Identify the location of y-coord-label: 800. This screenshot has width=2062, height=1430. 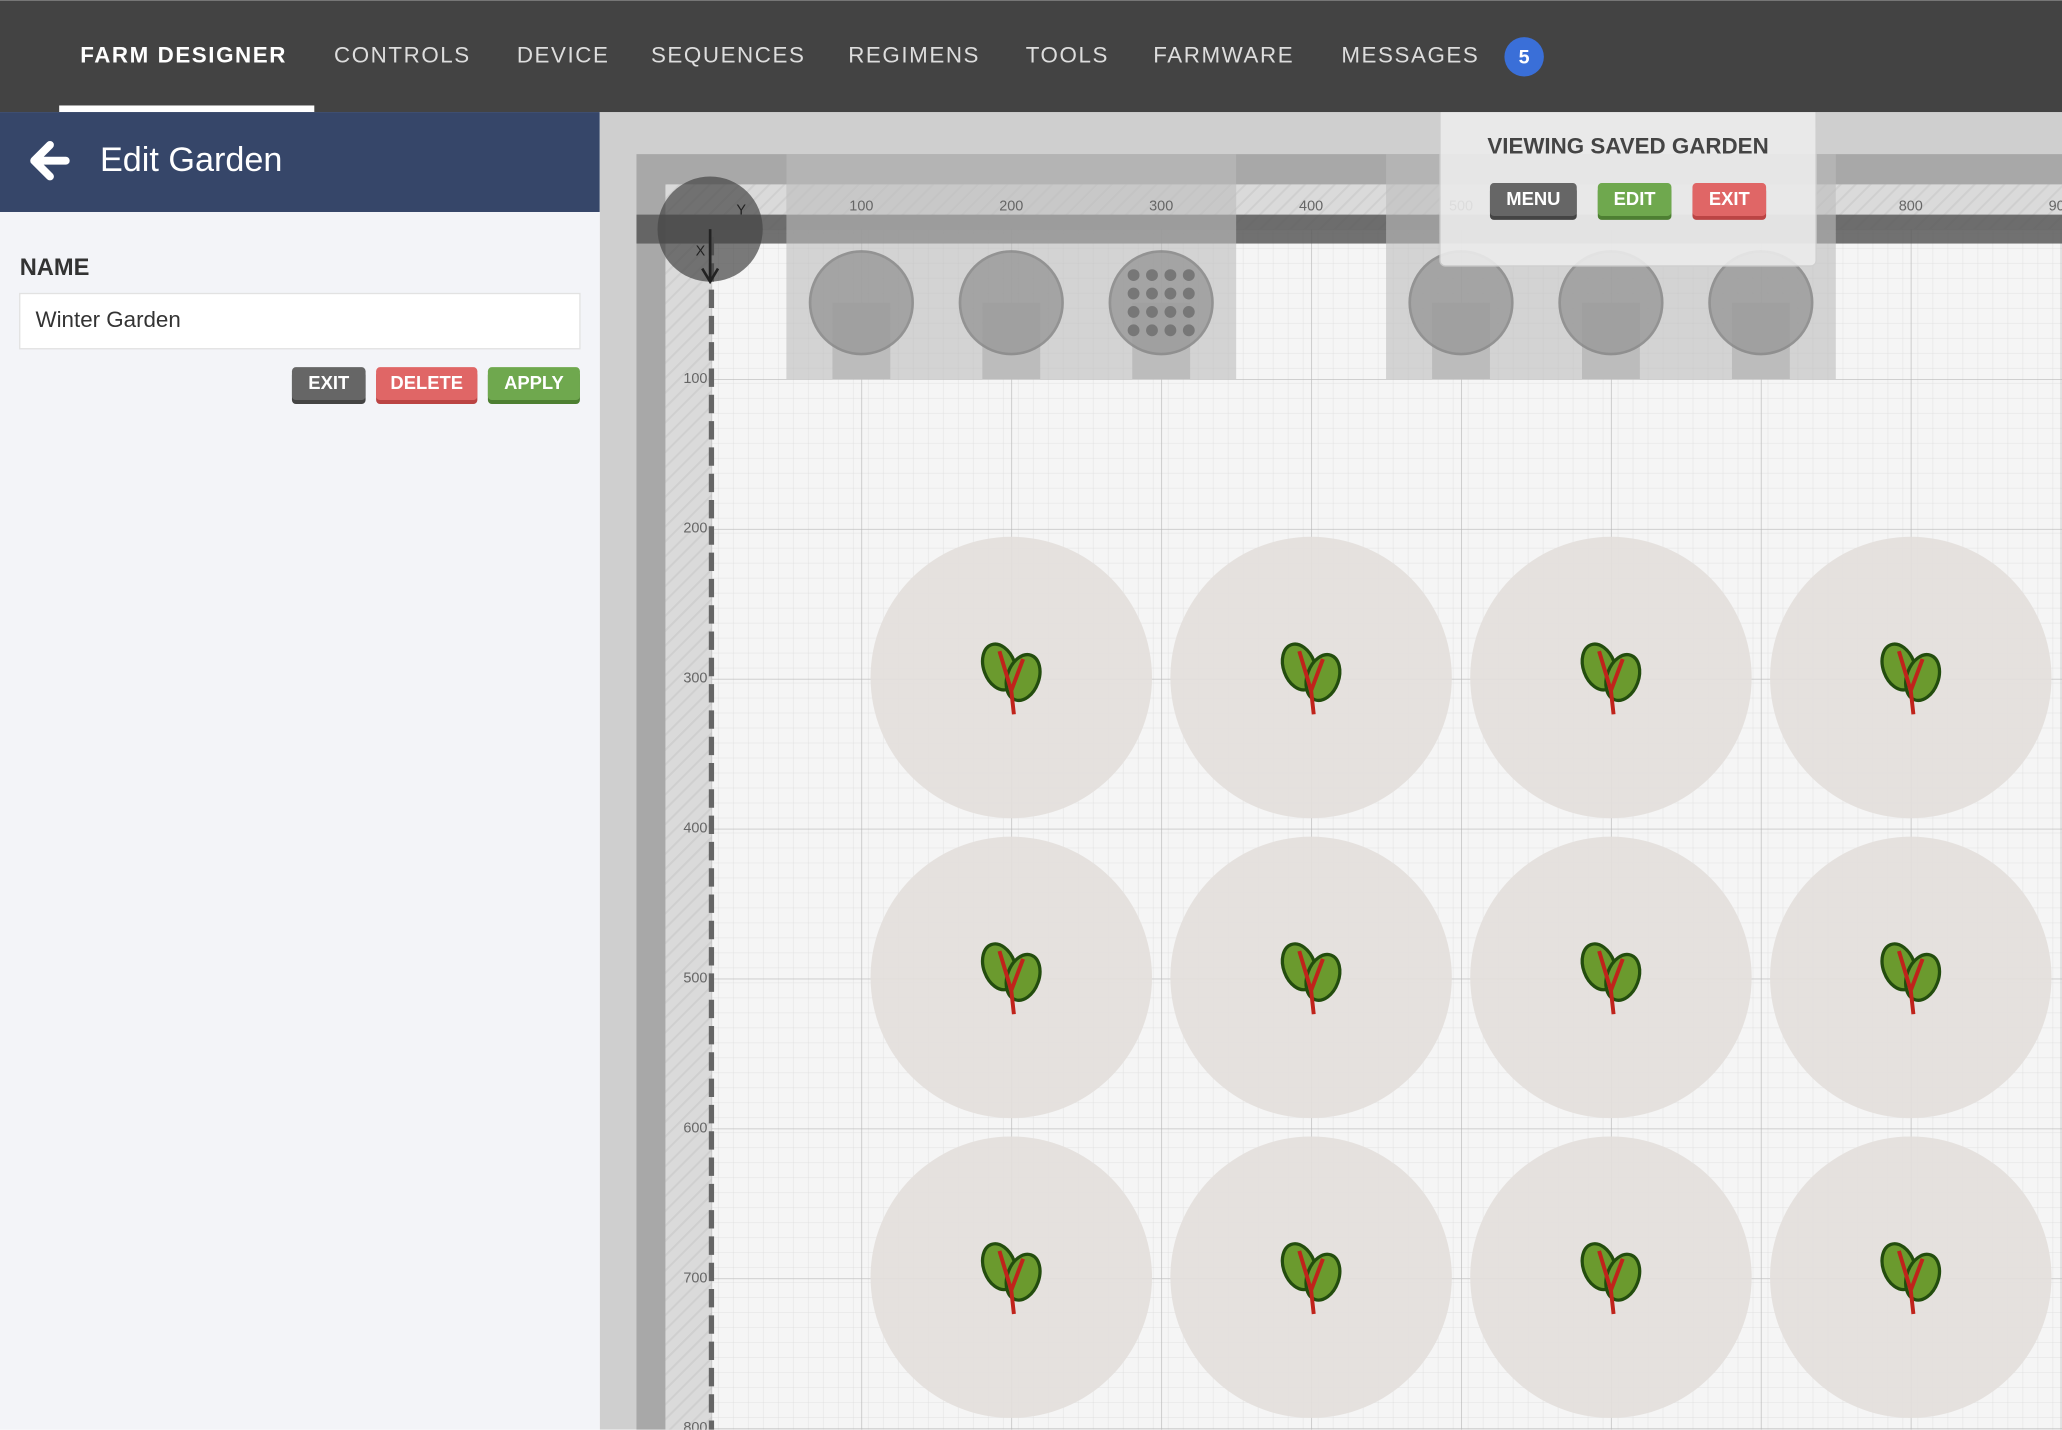
(695, 1425).